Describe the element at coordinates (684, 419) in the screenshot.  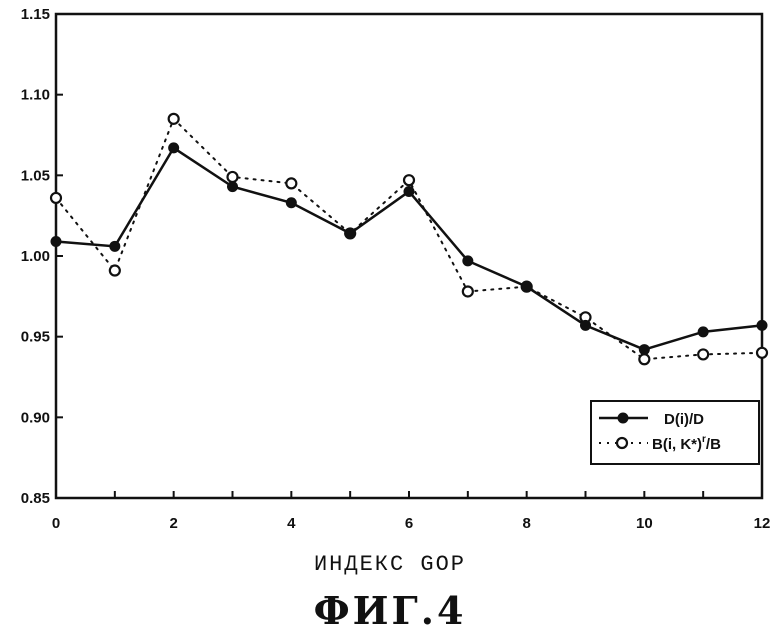
I see `legend-label-series-1: D(i)/D` at that location.